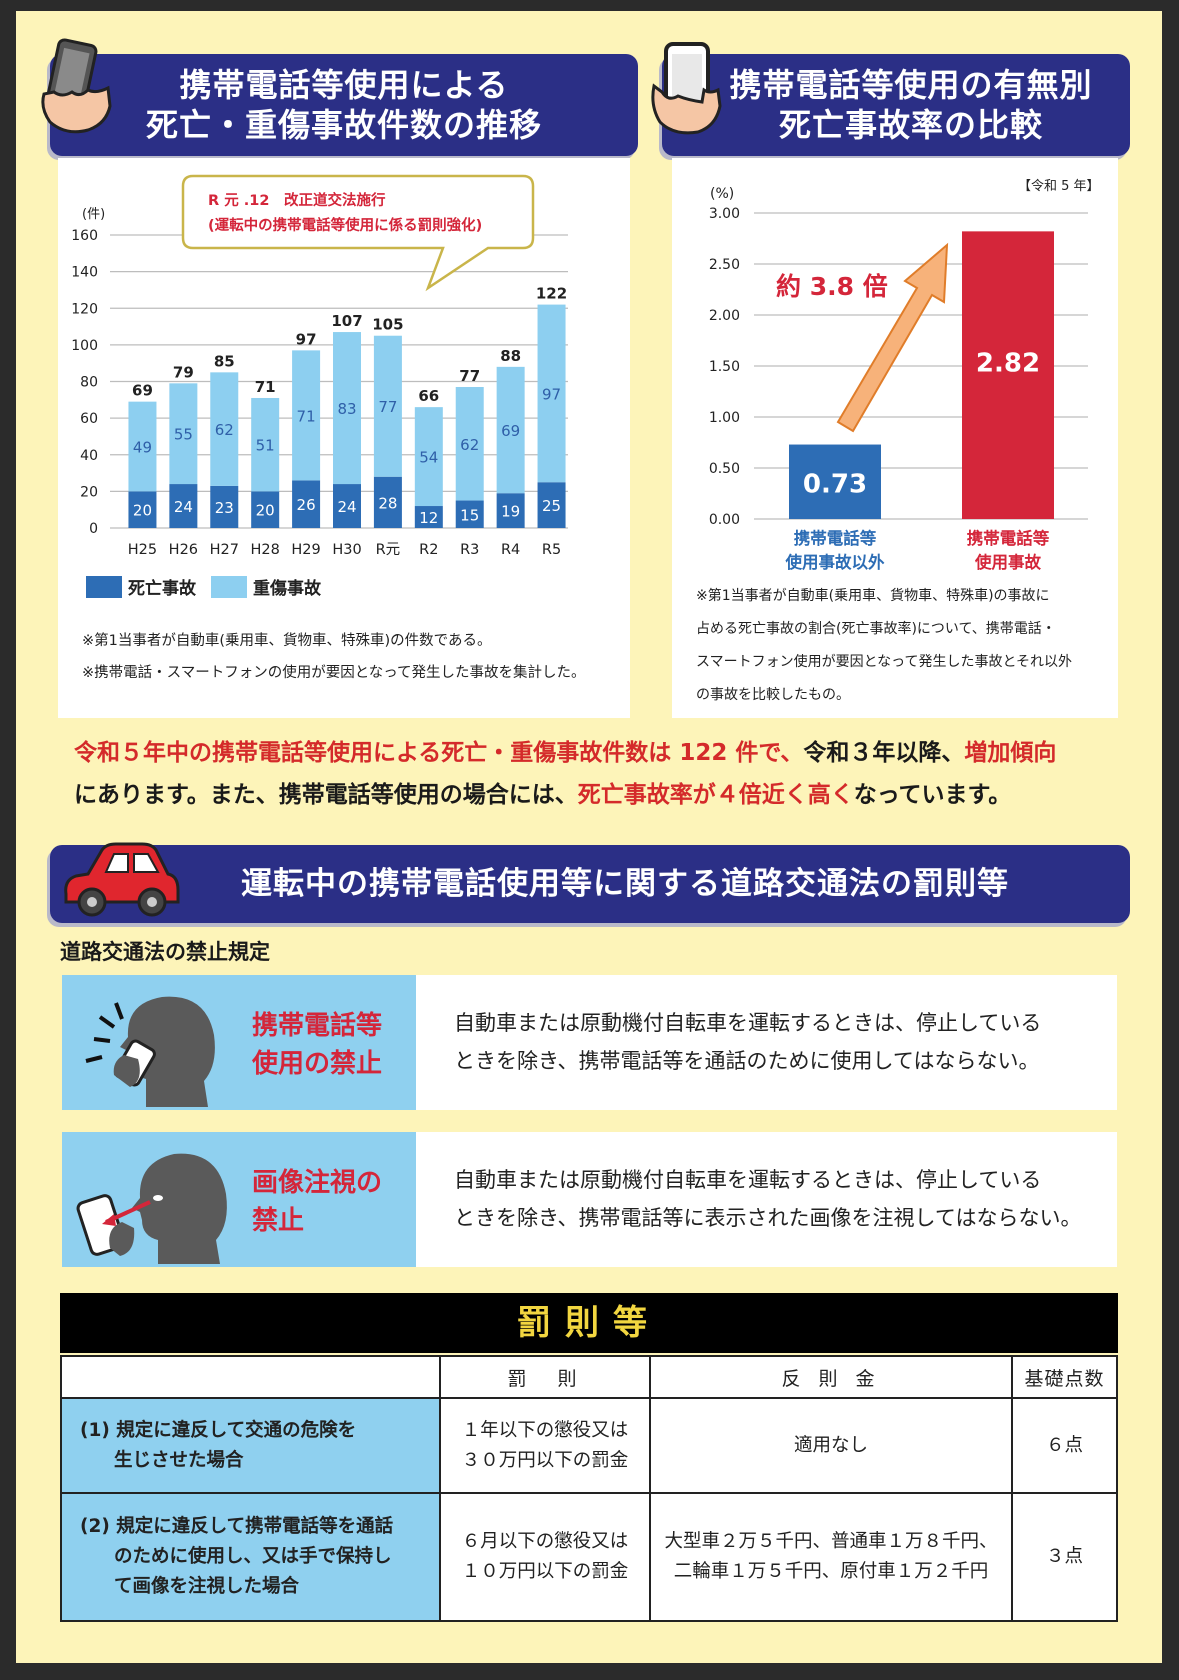 The image size is (1179, 1680). What do you see at coordinates (93, 529) in the screenshot?
I see `chart1-ytick-label: 0` at bounding box center [93, 529].